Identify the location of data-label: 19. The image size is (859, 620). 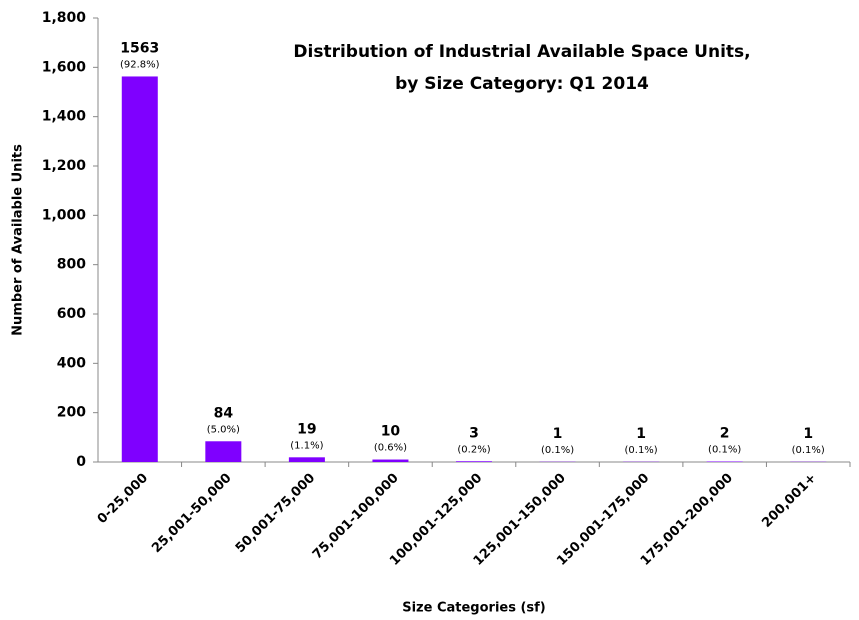
(306, 429).